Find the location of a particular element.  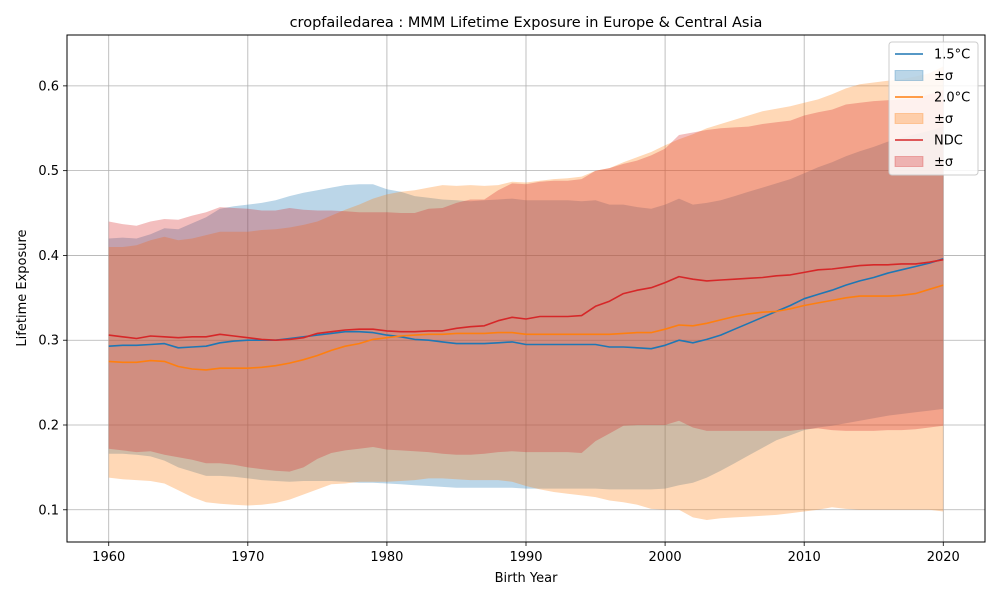

x-axis-label: Birth Year is located at coordinates (527, 578).